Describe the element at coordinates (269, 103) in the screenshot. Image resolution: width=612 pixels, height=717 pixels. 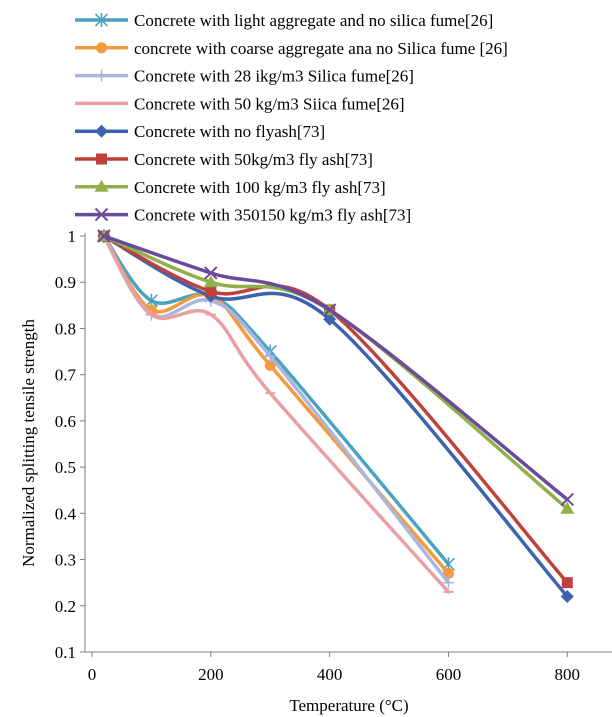
I see `legend-label: Concrete with 50 kg/m3 Siica fume[26]` at that location.